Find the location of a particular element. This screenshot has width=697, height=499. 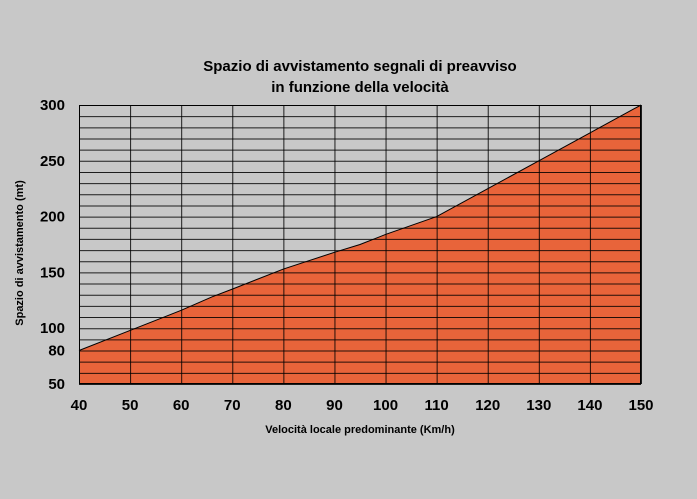

x-tick-label: 140 is located at coordinates (589, 405).